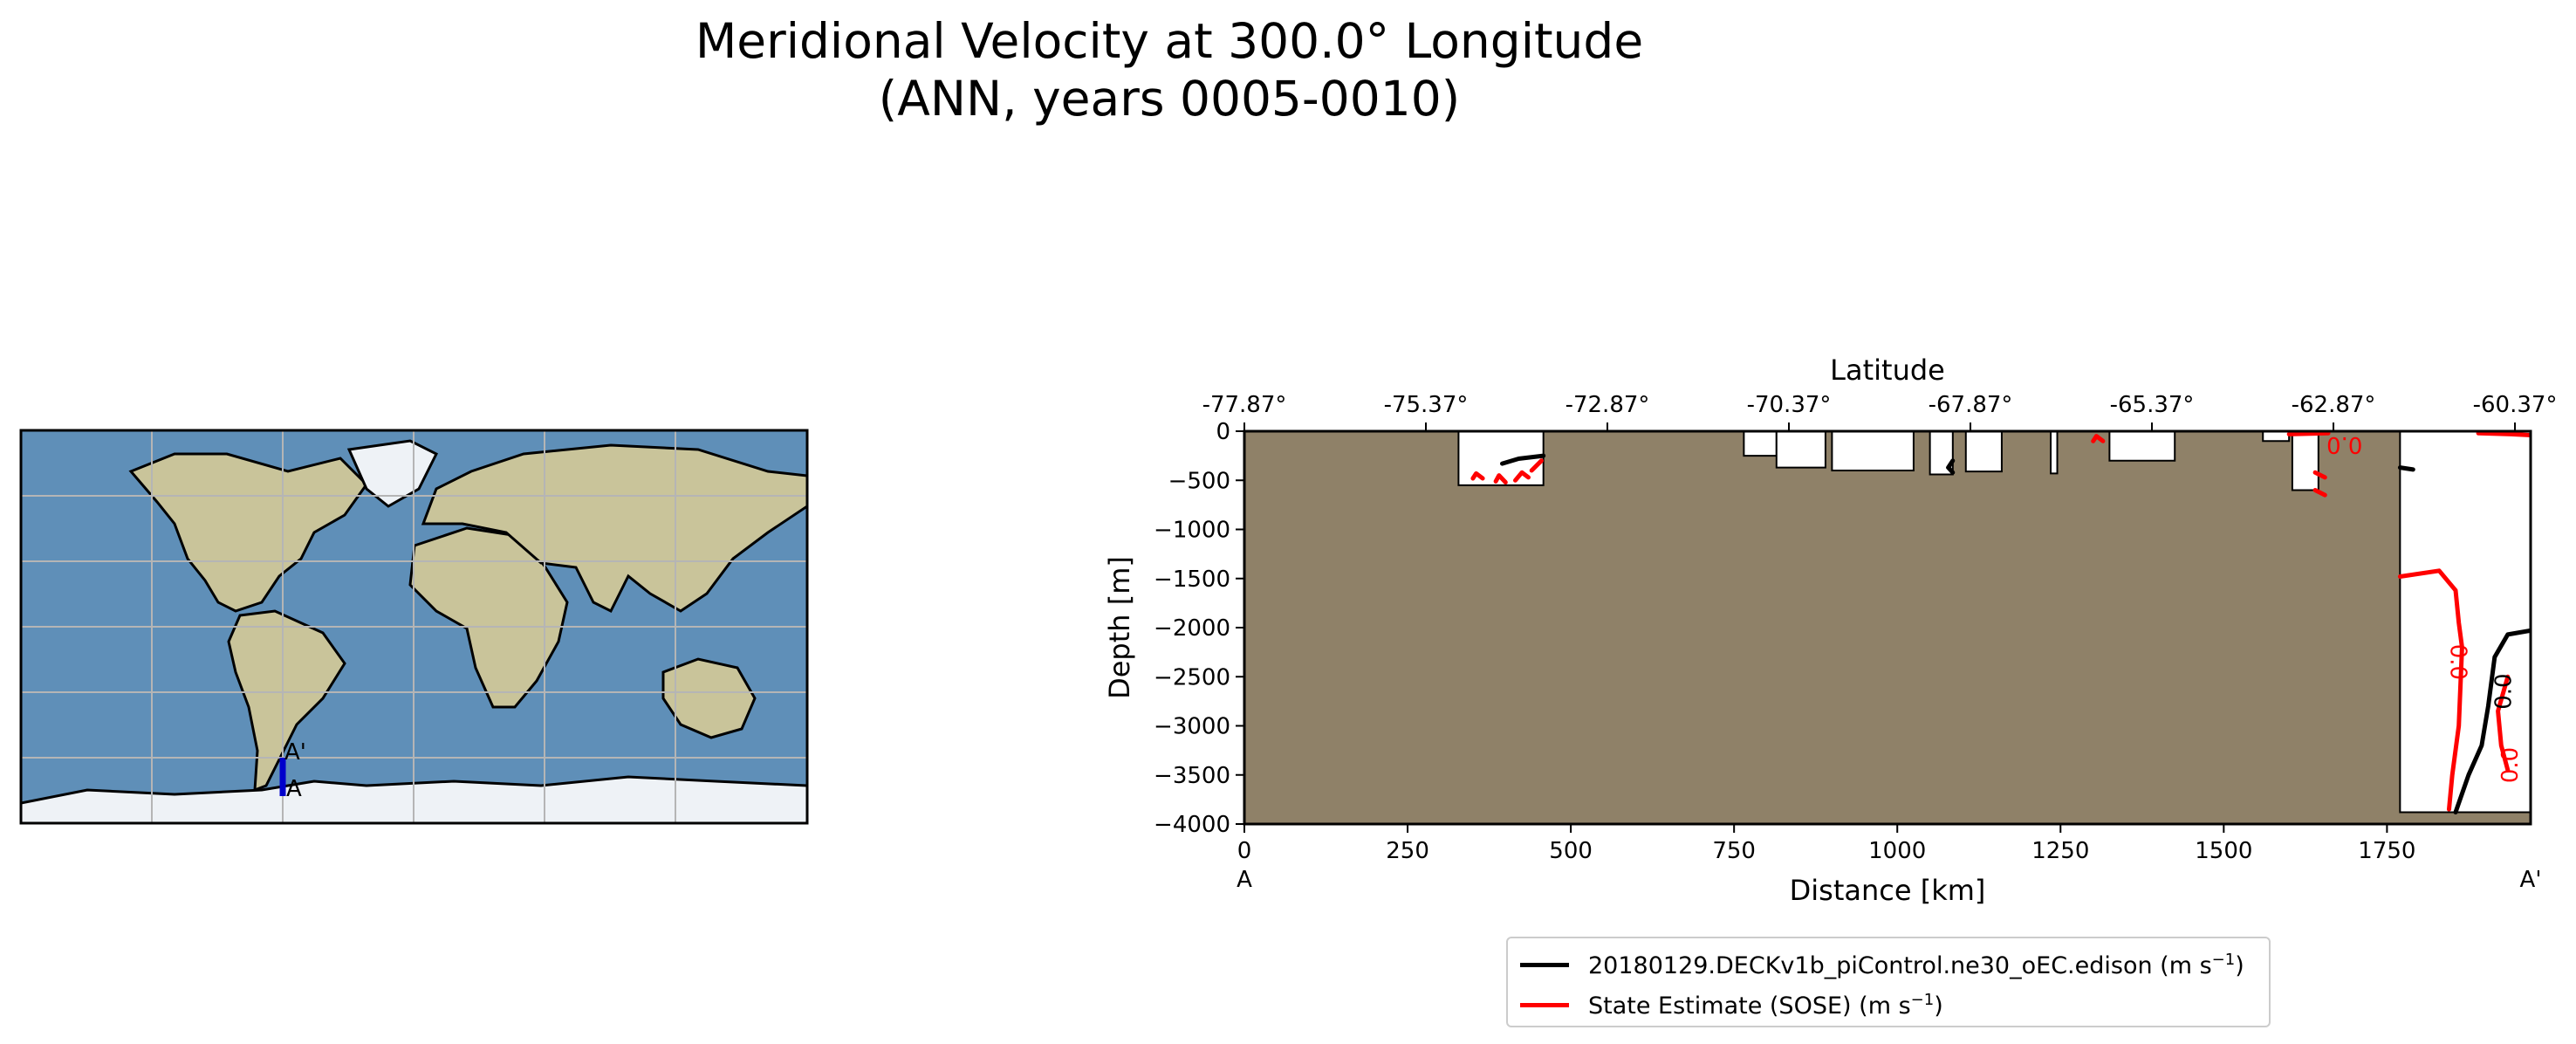 Image resolution: width=2576 pixels, height=1044 pixels. I want to click on contour-labels: 0.0 0.0 0.0 0.0, so click(2425, 607).